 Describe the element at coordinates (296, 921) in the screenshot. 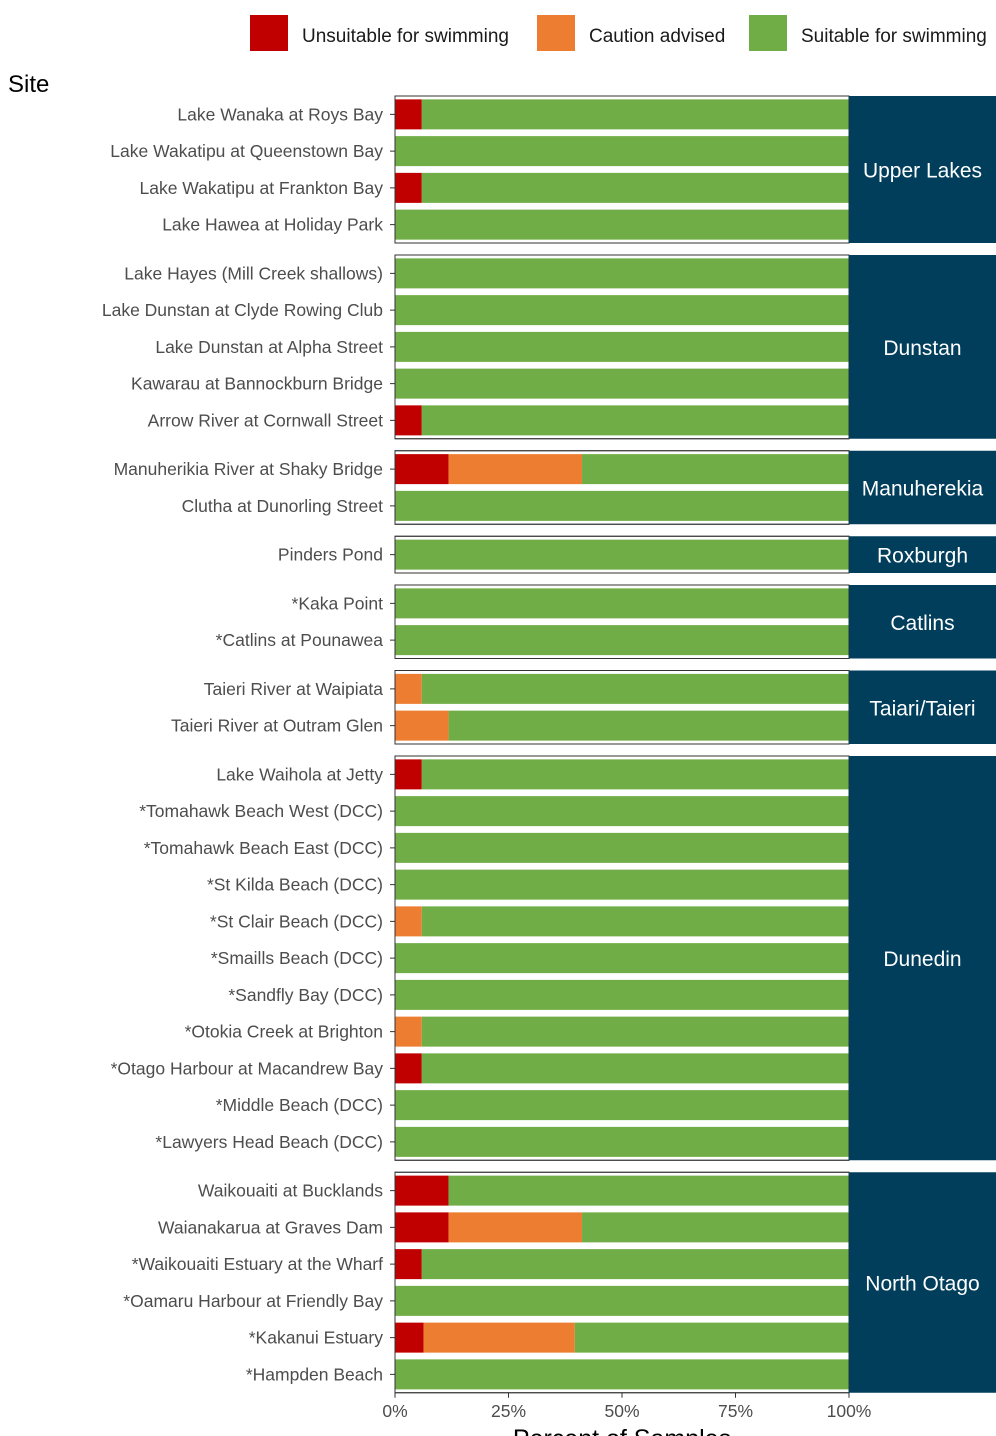

I see `site-label: *St Clair Beach (DCC)` at that location.